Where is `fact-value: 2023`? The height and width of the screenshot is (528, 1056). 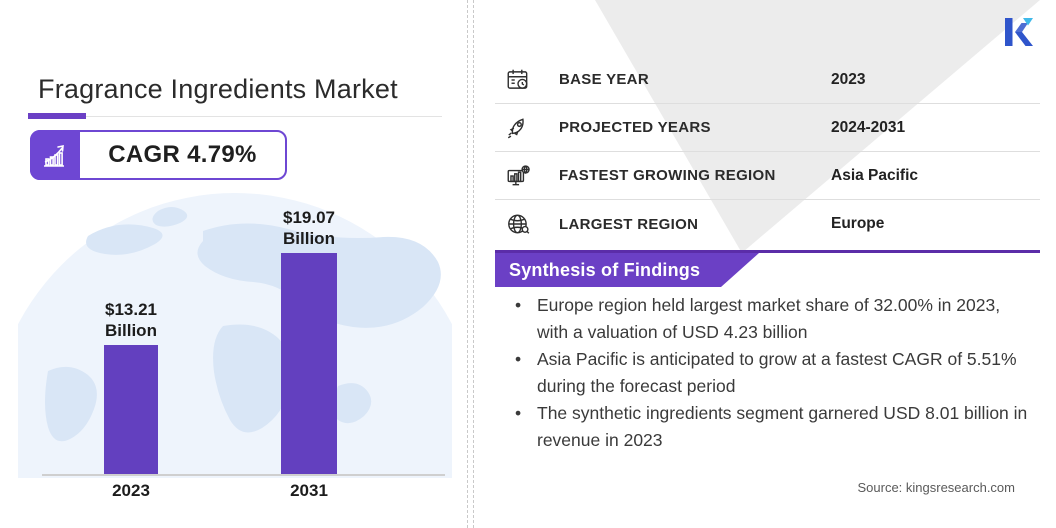 fact-value: 2023 is located at coordinates (848, 79).